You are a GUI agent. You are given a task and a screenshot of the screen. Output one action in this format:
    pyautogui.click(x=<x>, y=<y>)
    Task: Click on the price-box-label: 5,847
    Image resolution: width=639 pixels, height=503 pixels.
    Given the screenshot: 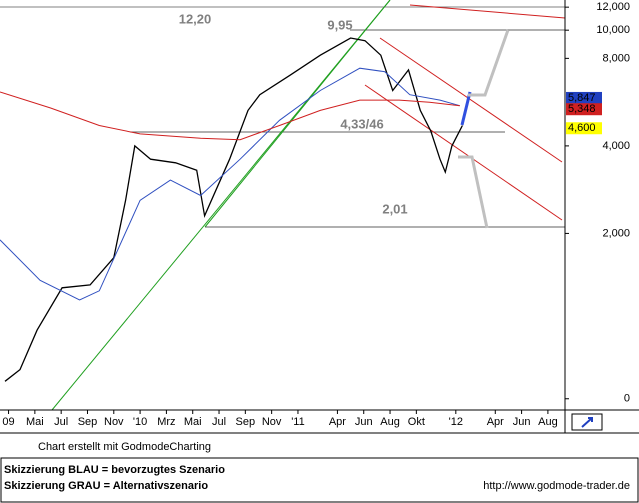 What is the action you would take?
    pyautogui.click(x=582, y=98)
    